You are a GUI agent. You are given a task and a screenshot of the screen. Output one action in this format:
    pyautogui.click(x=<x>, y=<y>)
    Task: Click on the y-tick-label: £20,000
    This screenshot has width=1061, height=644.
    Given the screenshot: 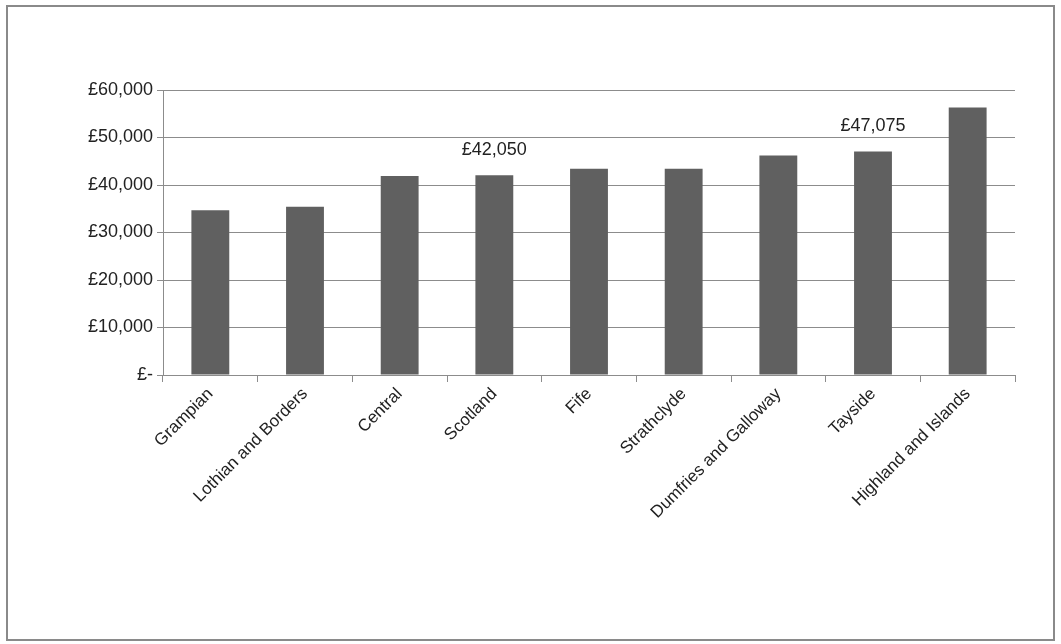 What is the action you would take?
    pyautogui.click(x=120, y=278)
    